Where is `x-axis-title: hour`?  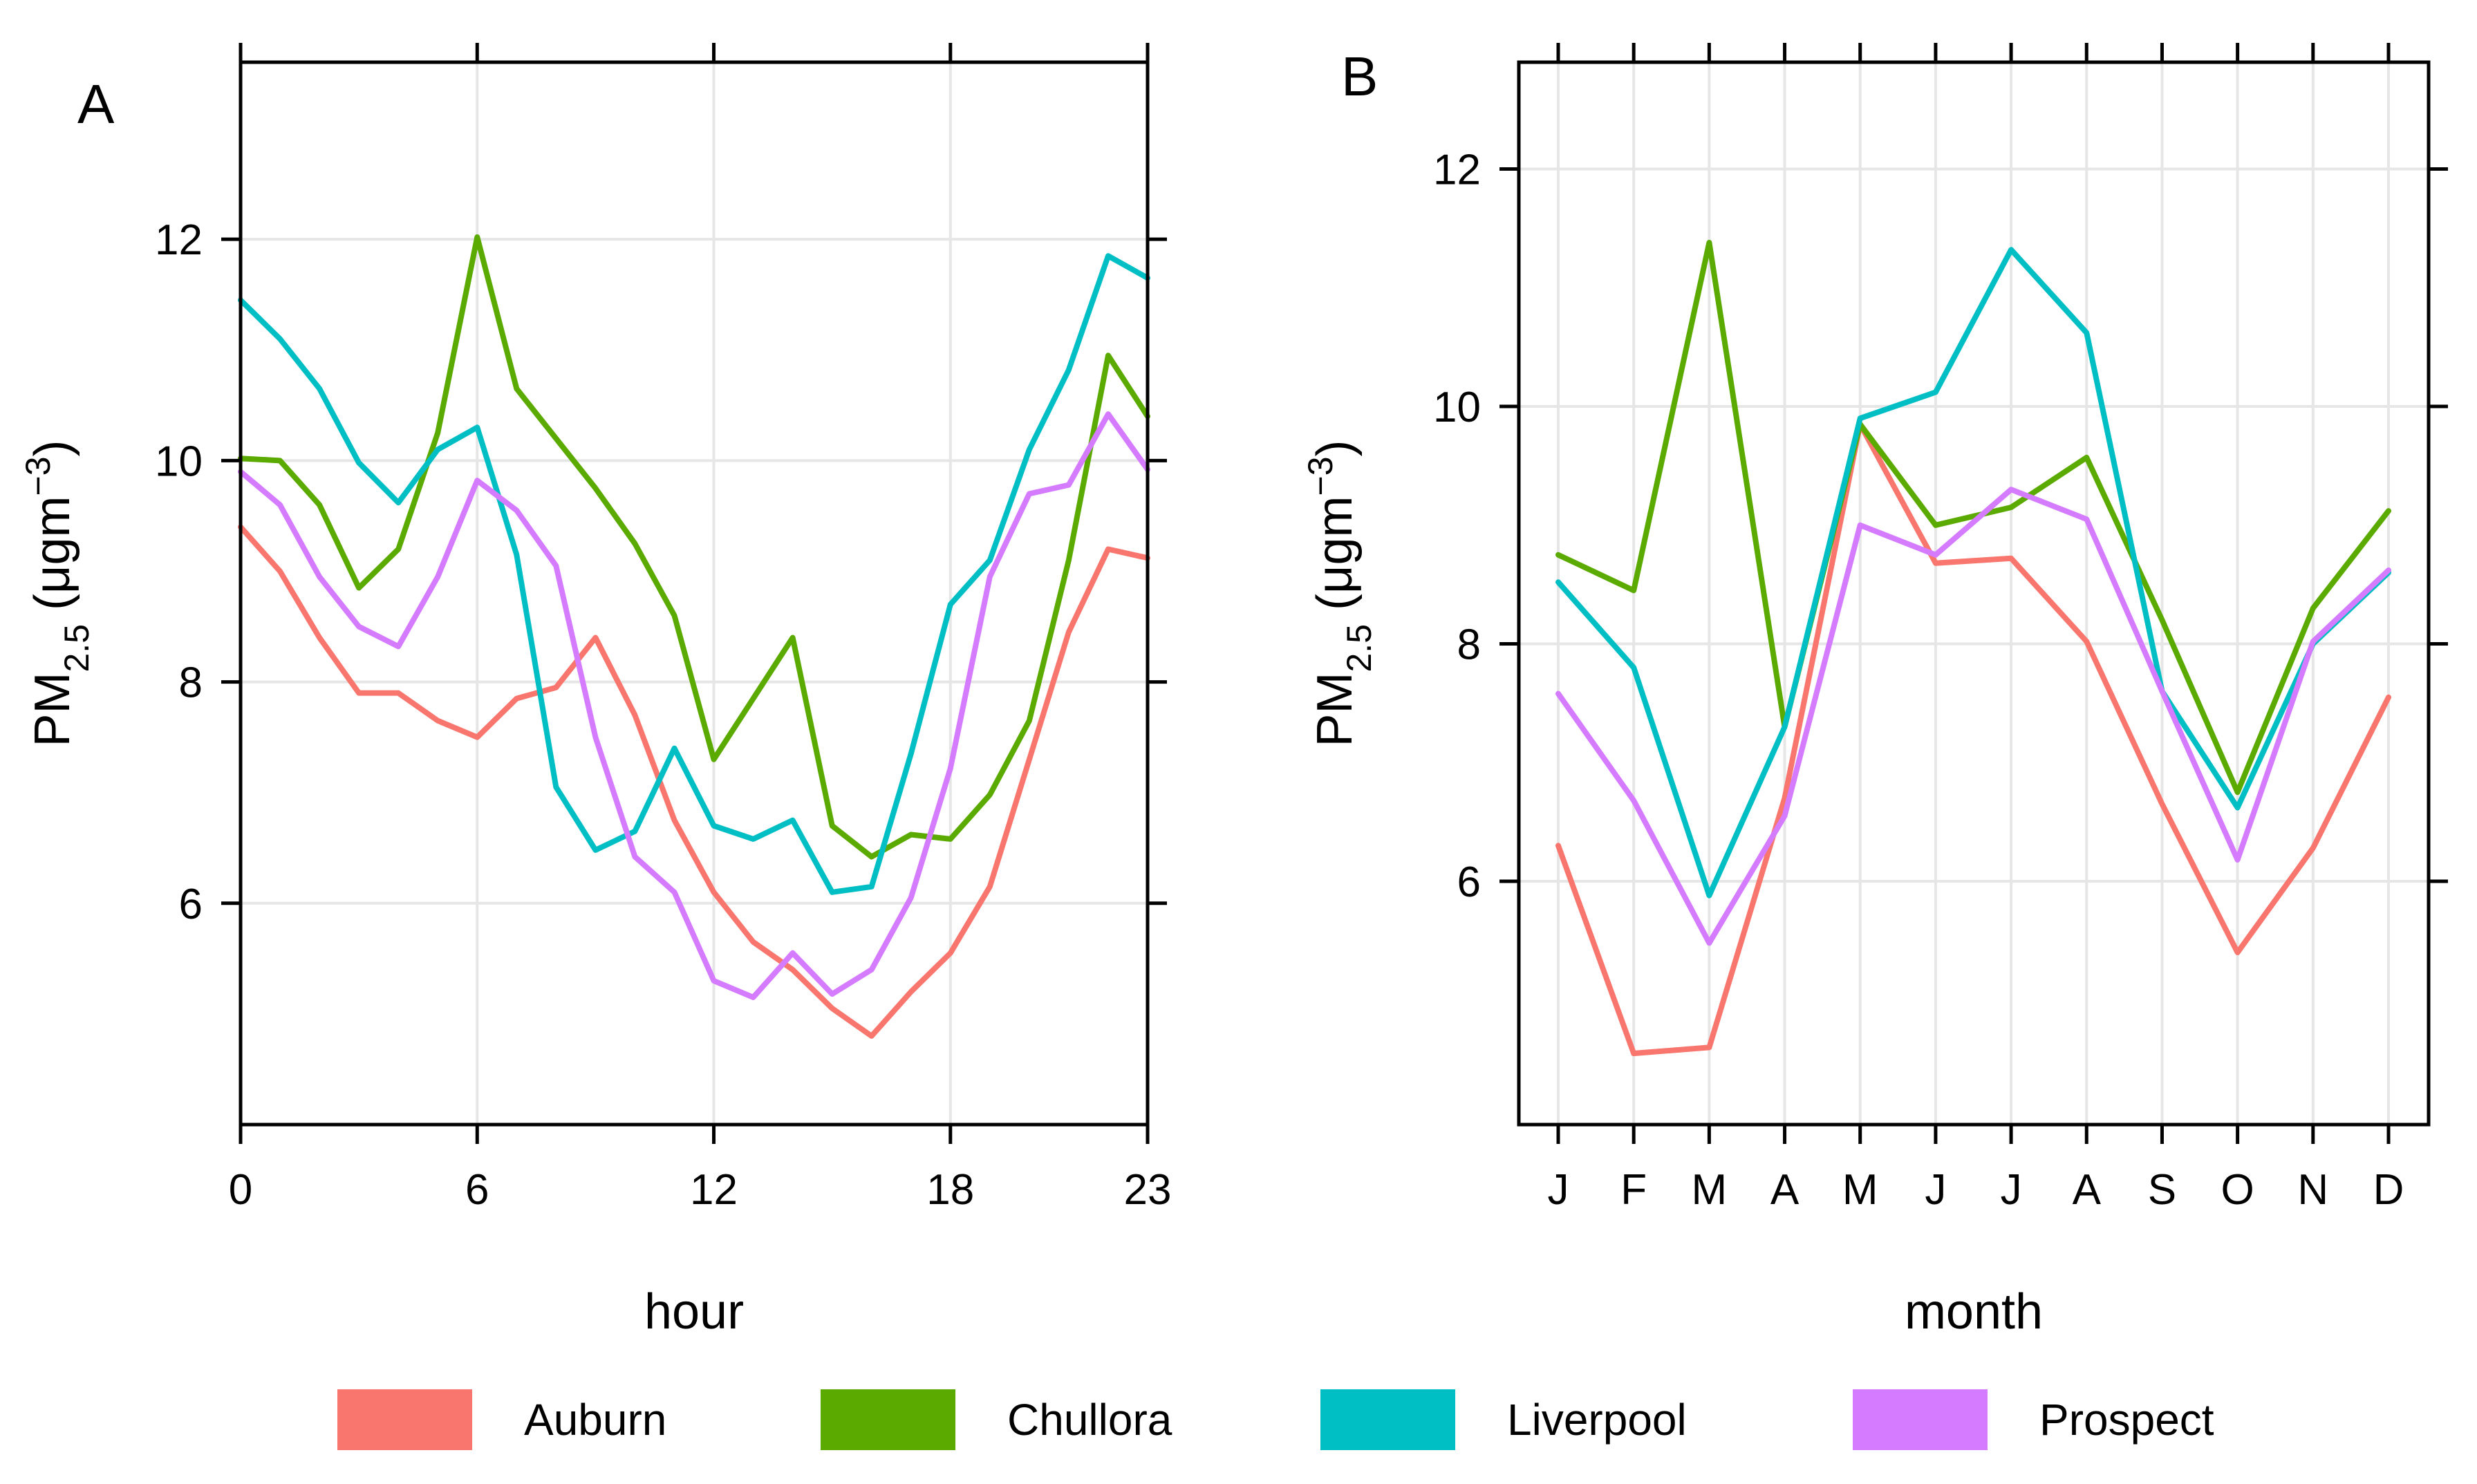
x-axis-title: hour is located at coordinates (694, 1312).